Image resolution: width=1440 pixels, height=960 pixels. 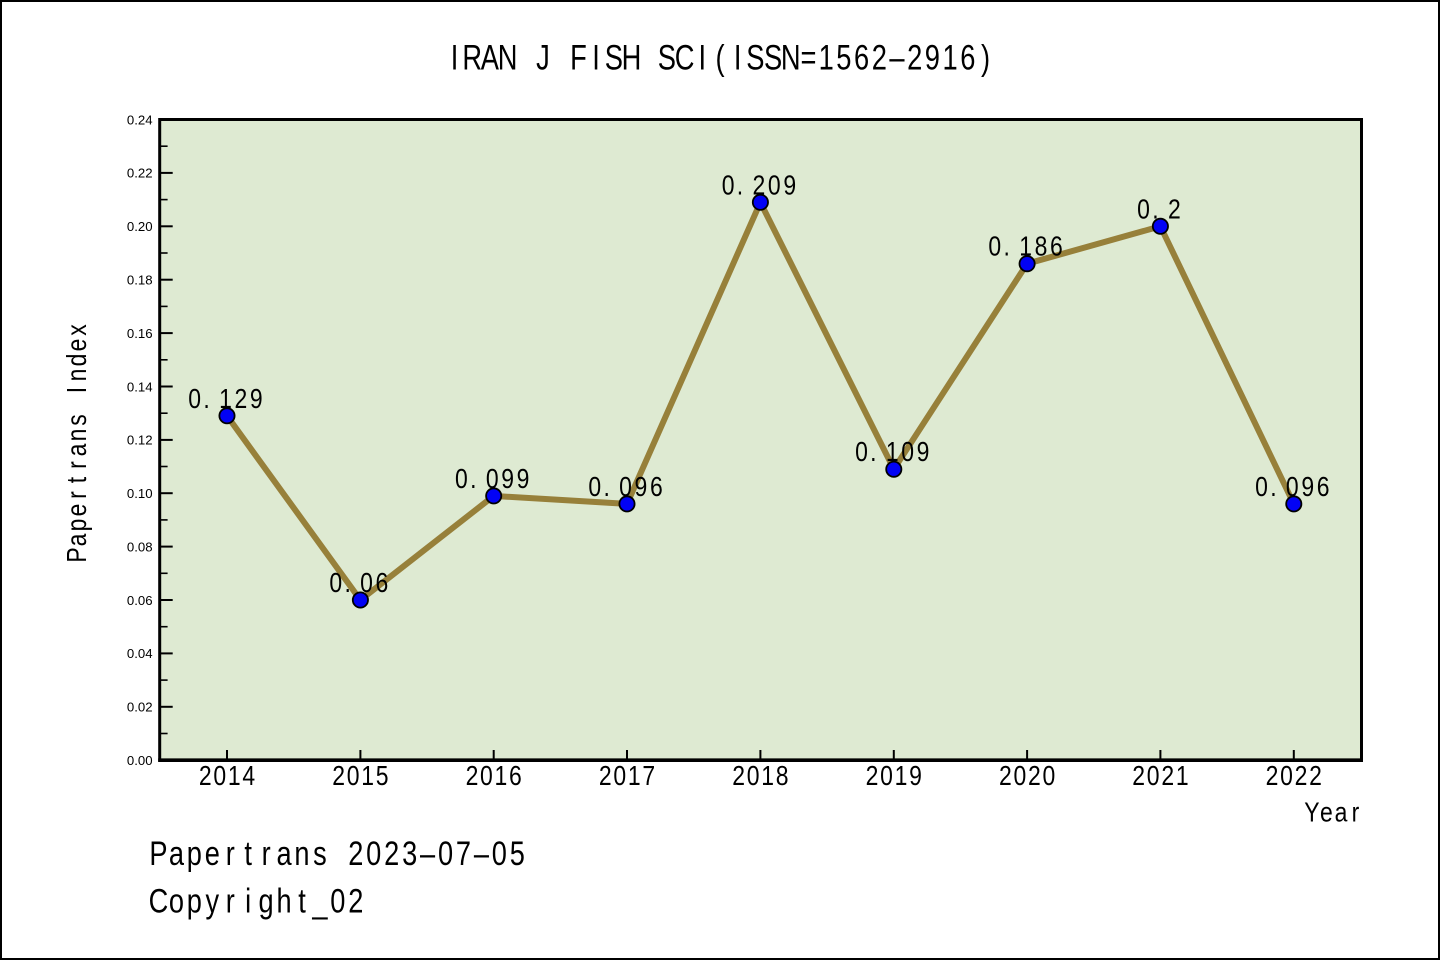 I want to click on svg-text: 0.04, so click(x=140, y=653).